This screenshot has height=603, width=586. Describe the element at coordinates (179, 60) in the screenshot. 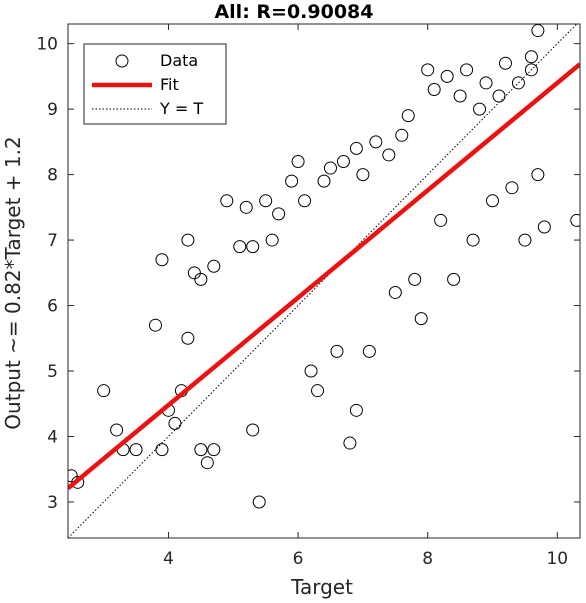

I see `legend-label-data: Data` at that location.